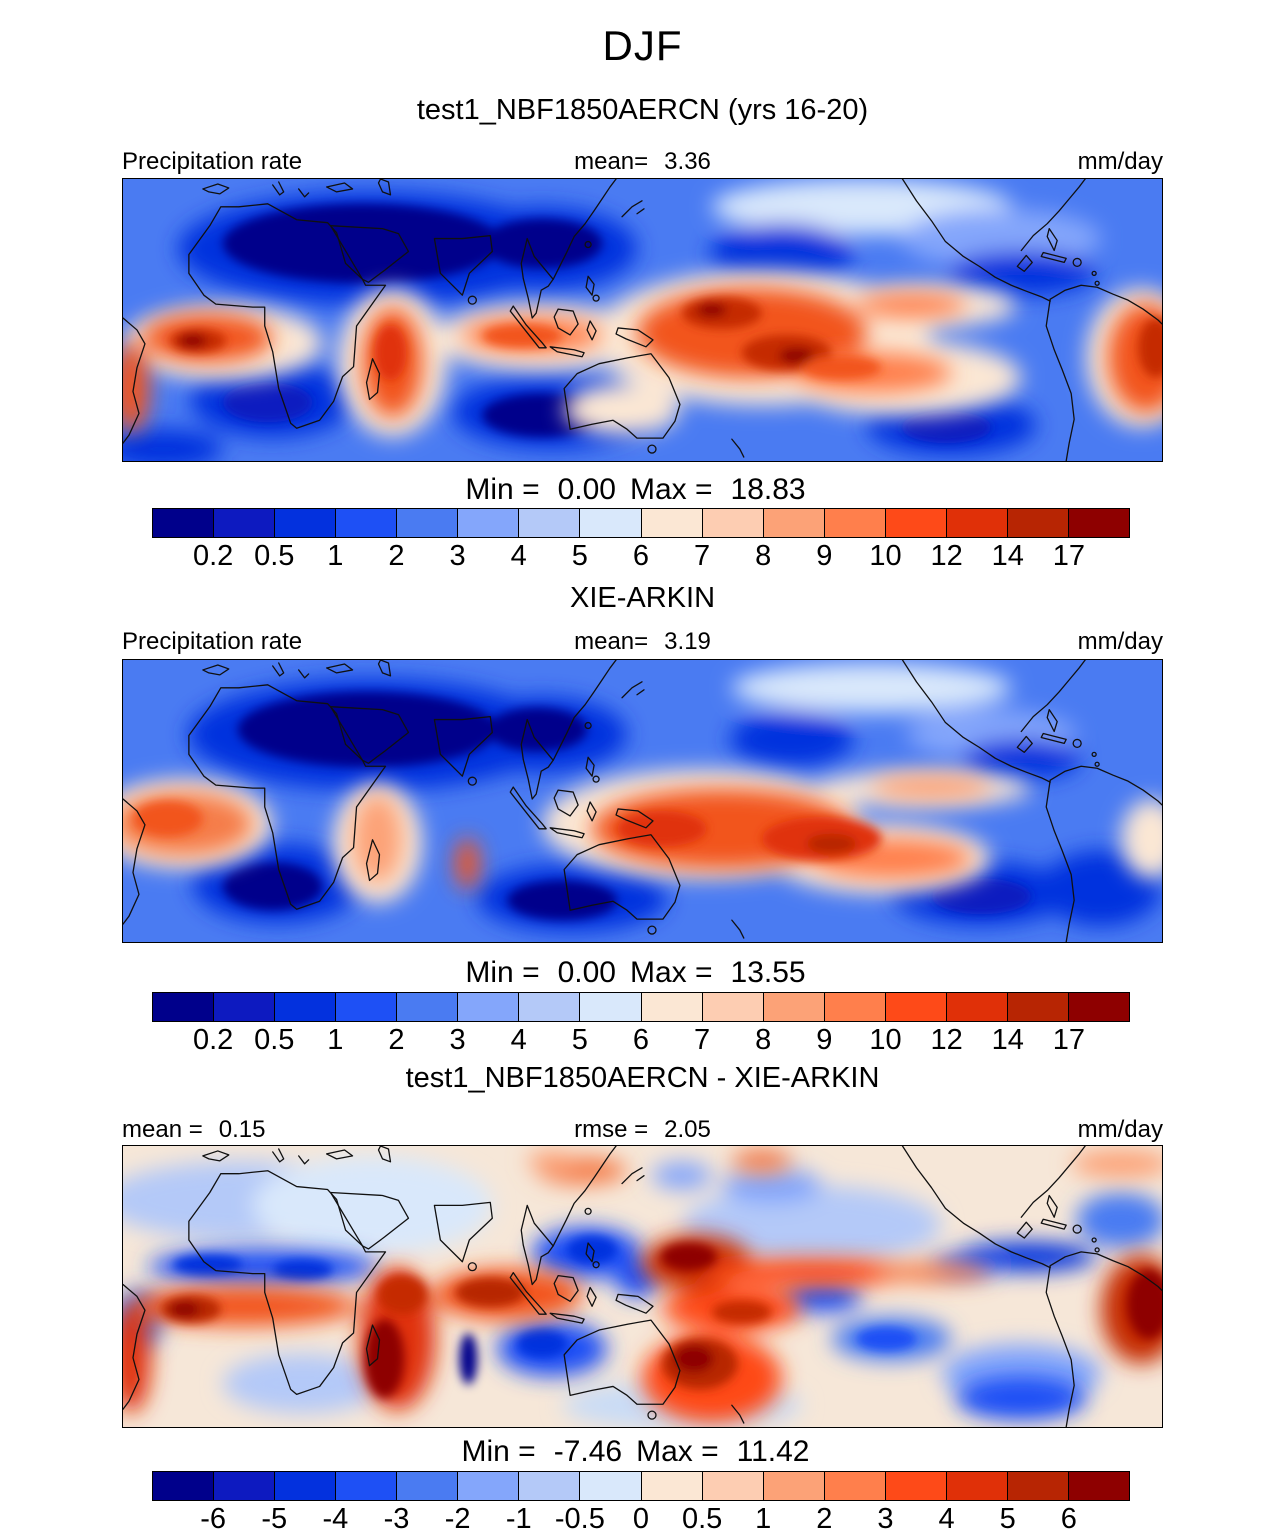 The image size is (1285, 1537). Describe the element at coordinates (518, 556) in the screenshot. I see `colorbar-tick-label: 4` at that location.